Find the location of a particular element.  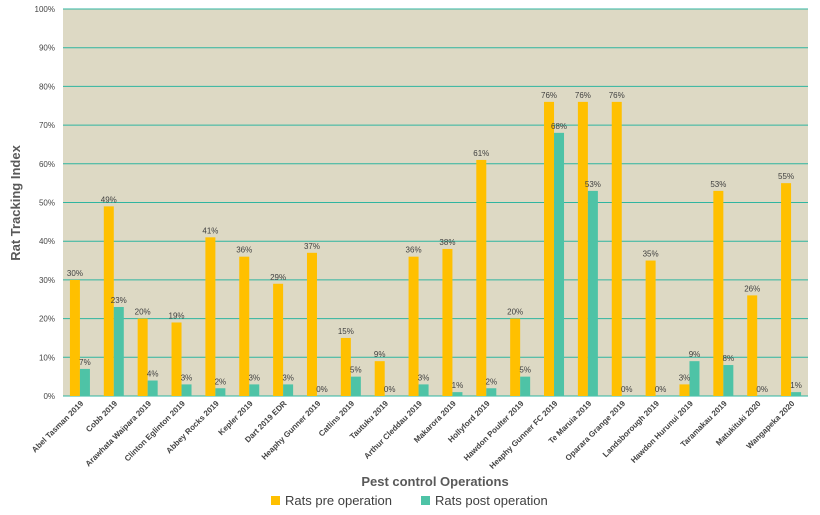

y-tick-label: 70% is located at coordinates (47, 125).